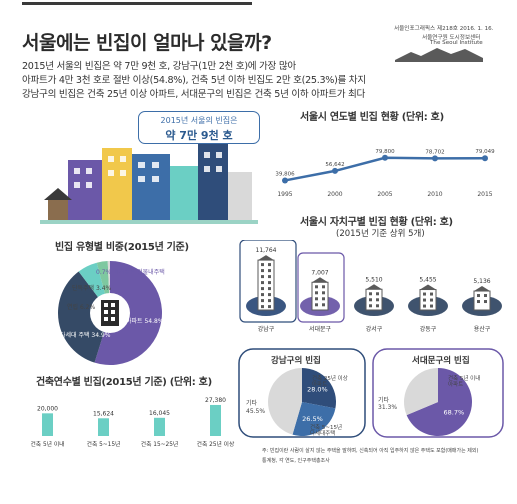 The image size is (517, 504). Describe the element at coordinates (334, 194) in the screenshot. I see `line-x-tick-2000: 2000` at that location.